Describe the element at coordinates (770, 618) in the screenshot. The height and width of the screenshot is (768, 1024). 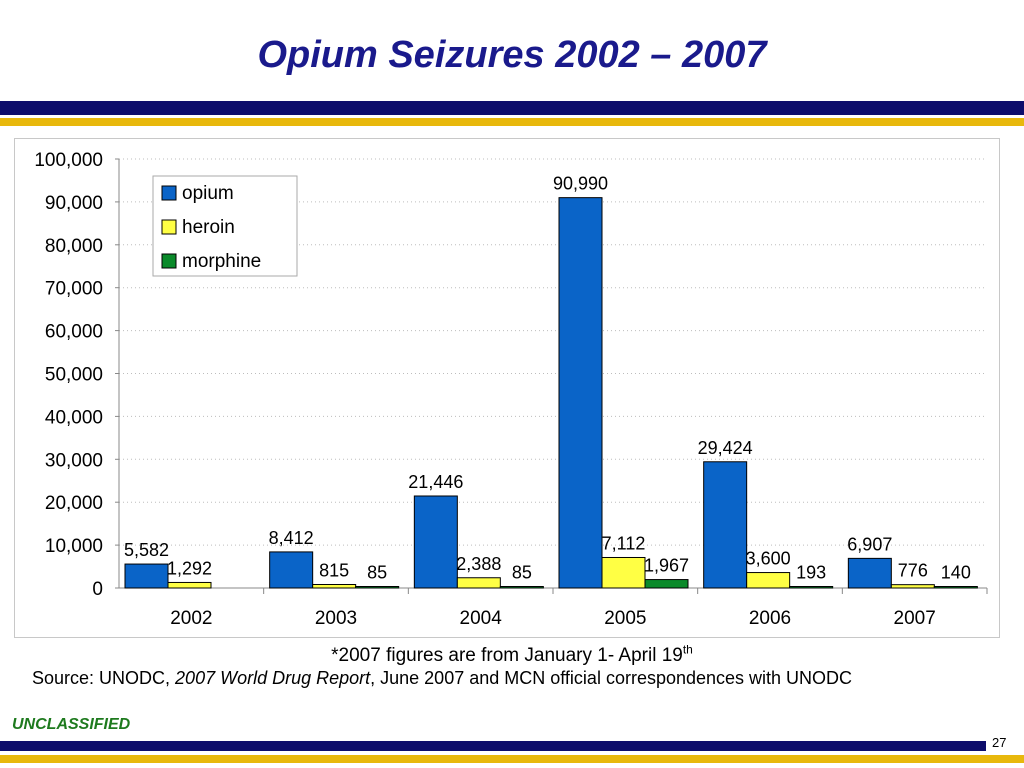
I see `x-tick-label: 2006` at that location.